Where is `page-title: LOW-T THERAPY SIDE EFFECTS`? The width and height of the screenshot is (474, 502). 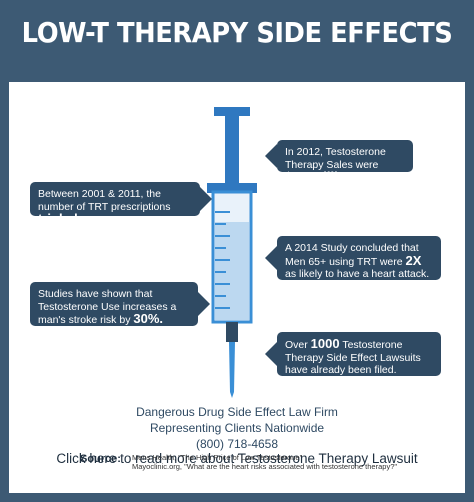
page-title: LOW-T THERAPY SIDE EFFECTS is located at coordinates (237, 32).